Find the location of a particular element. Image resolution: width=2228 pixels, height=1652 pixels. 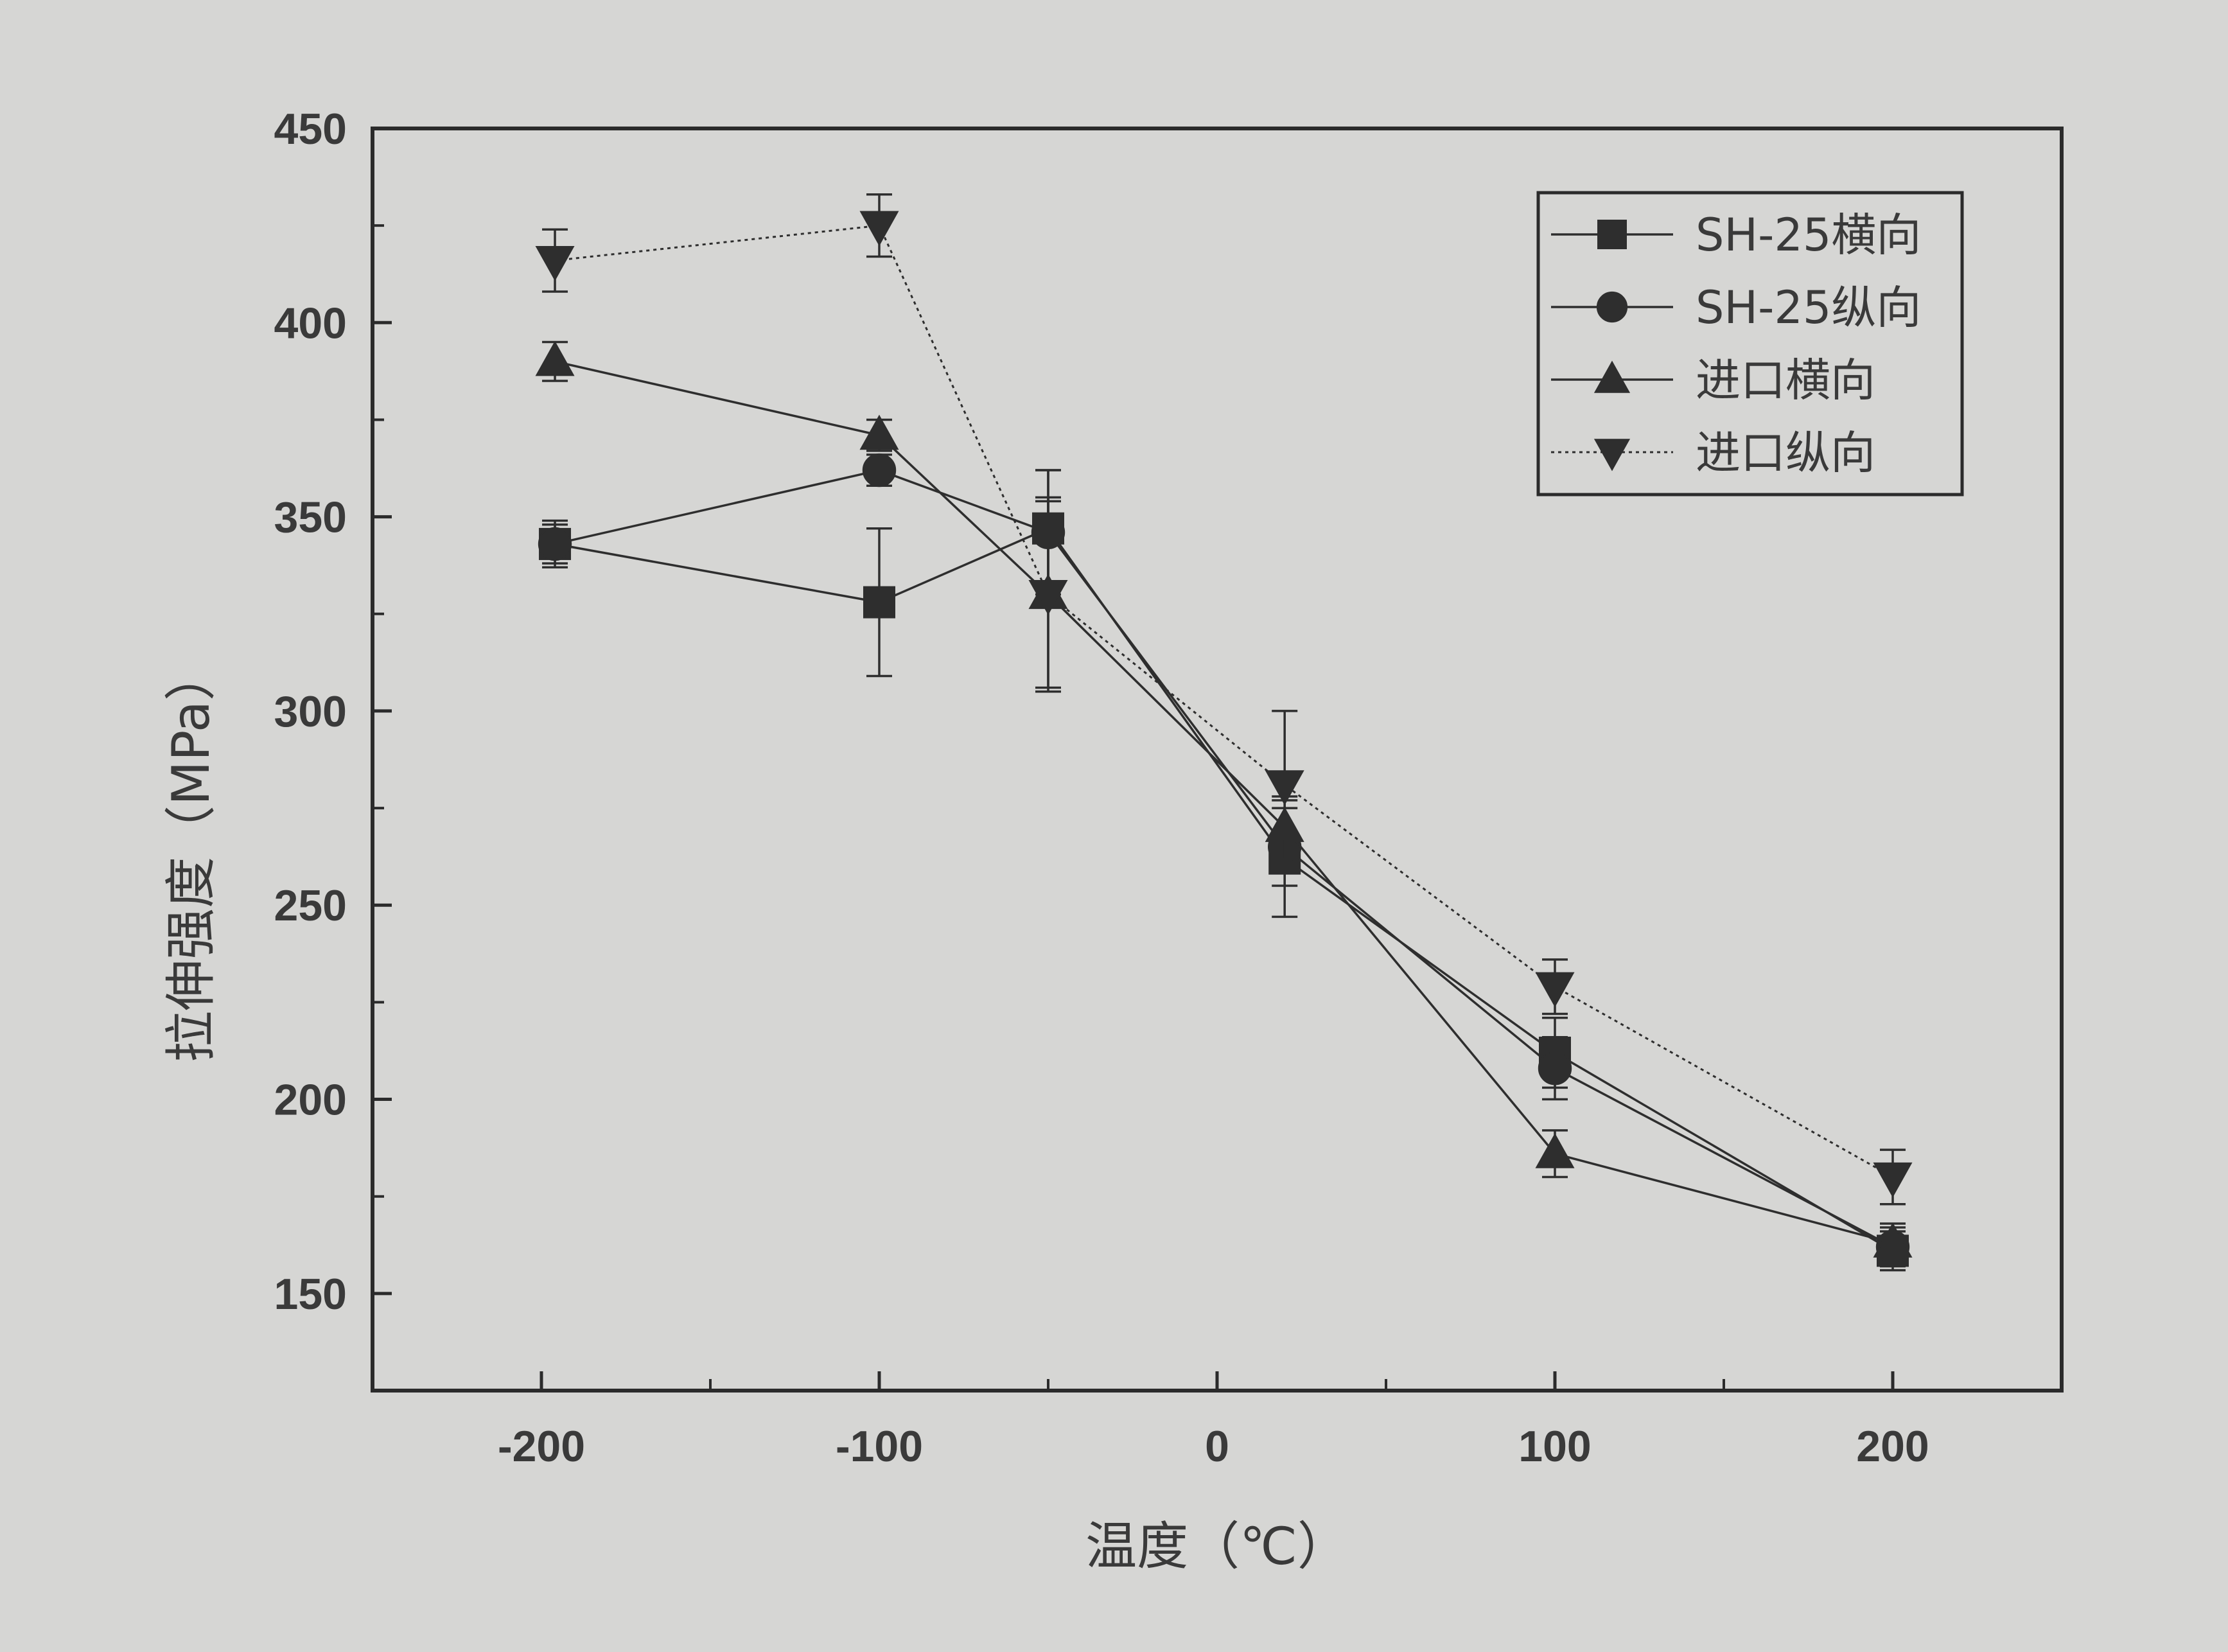

y-tick-label: 400 is located at coordinates (310, 323).